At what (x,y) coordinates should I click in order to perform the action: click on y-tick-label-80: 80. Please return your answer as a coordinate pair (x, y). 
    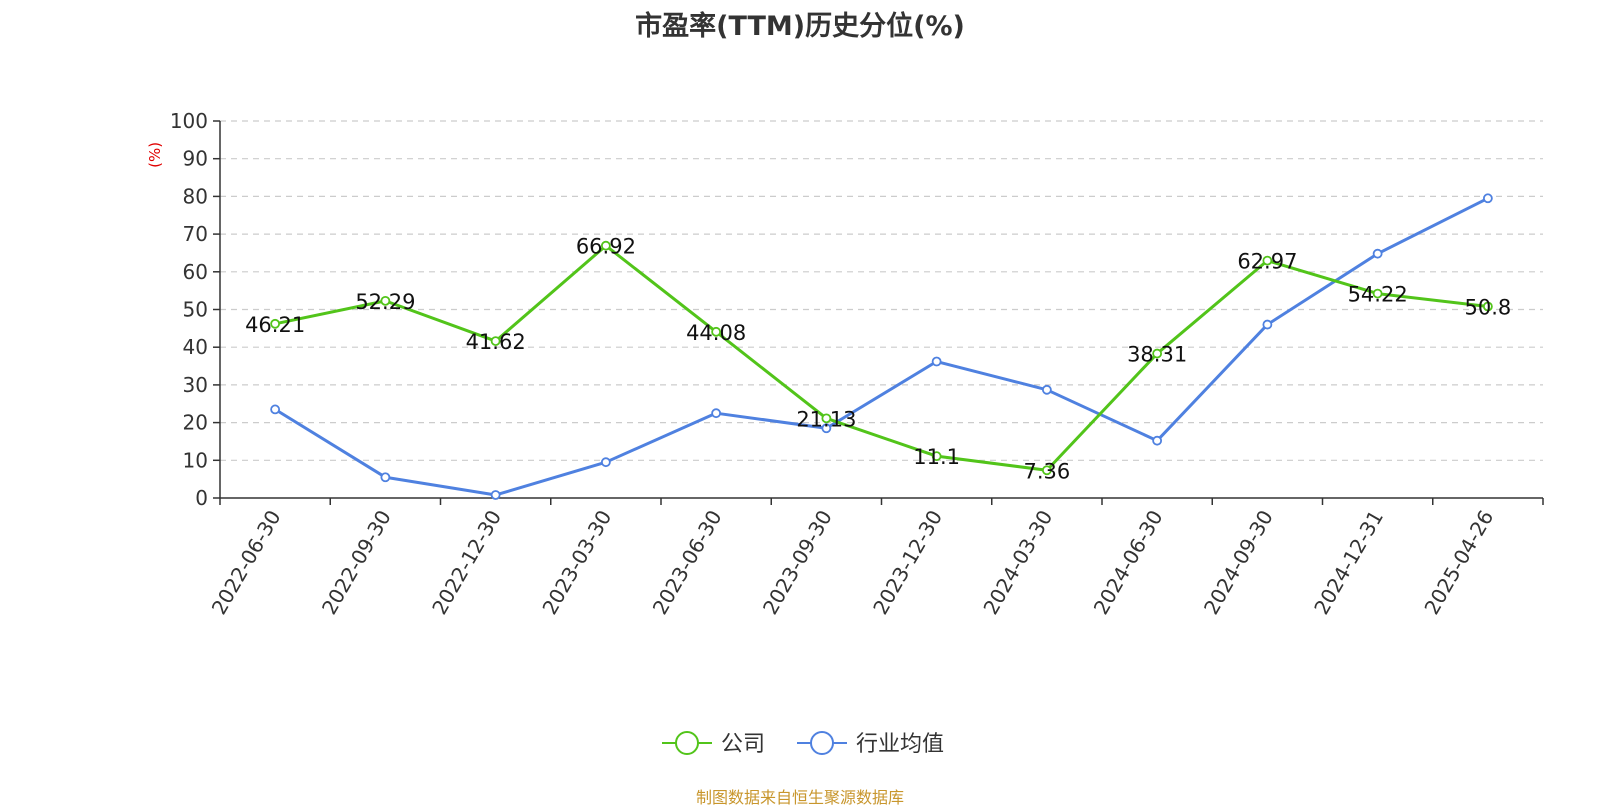
    Looking at the image, I should click on (195, 196).